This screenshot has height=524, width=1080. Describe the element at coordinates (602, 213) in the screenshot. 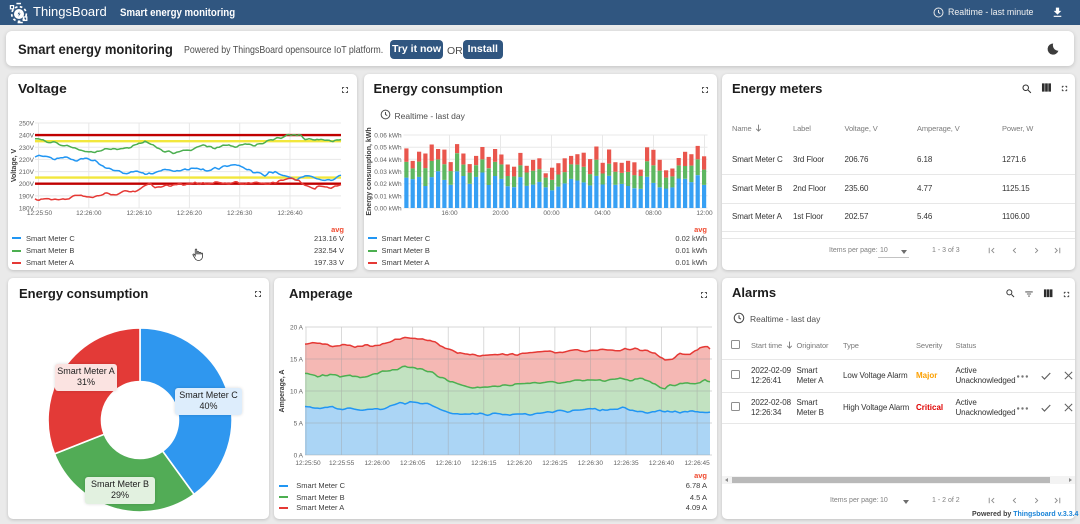

I see `svg-text: 04:00` at that location.